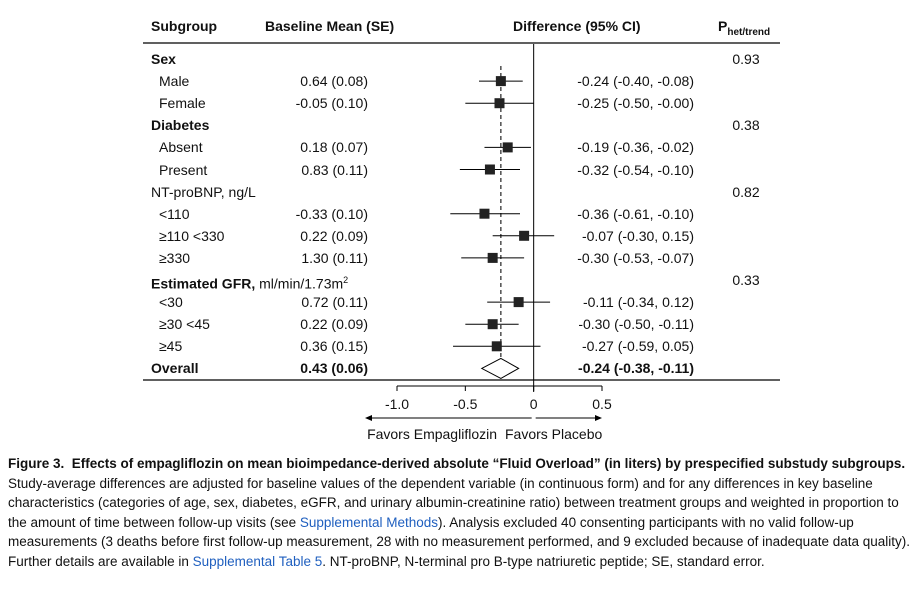 The image size is (919, 597). I want to click on header-p-value: Phet/trend, so click(744, 29).